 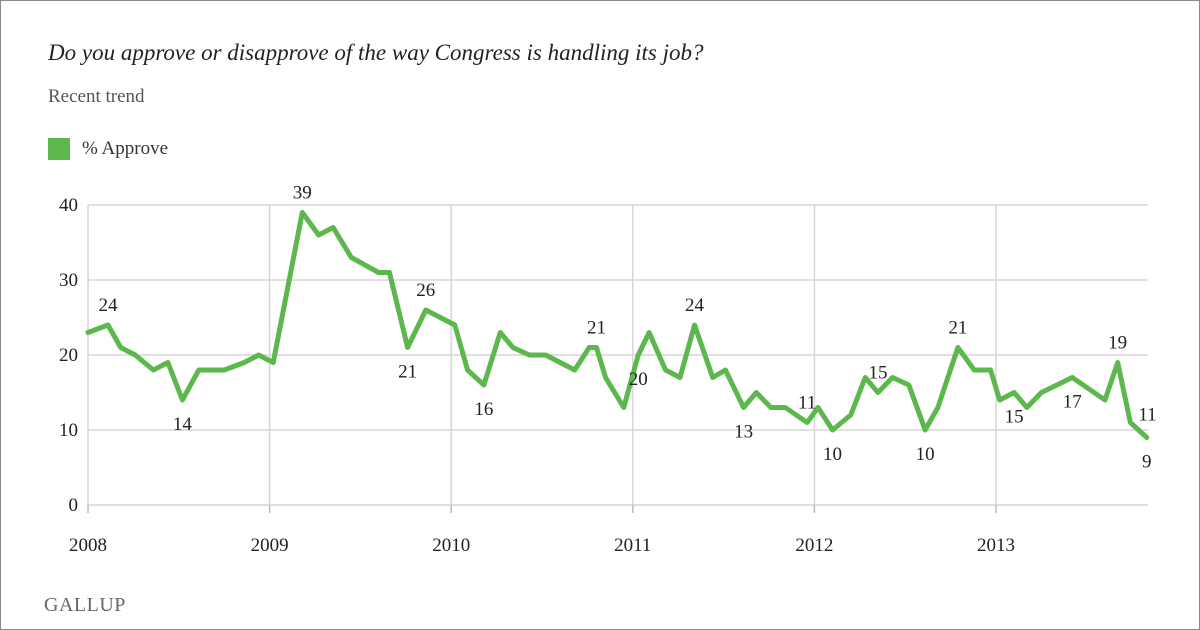 I want to click on y-tick-label: 20, so click(x=68, y=355).